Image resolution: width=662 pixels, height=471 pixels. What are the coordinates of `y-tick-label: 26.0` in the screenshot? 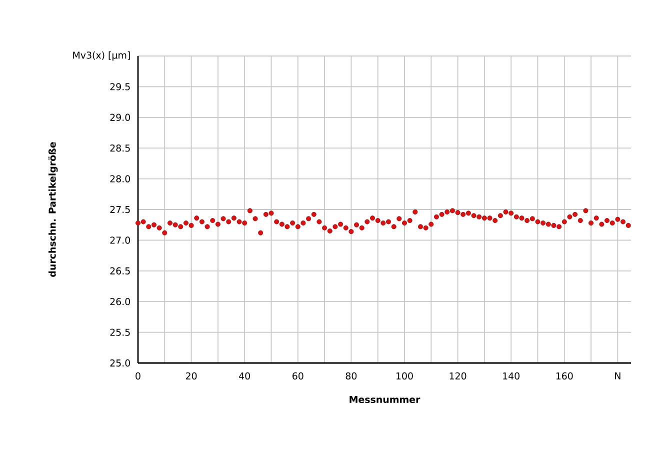 It's located at (120, 302).